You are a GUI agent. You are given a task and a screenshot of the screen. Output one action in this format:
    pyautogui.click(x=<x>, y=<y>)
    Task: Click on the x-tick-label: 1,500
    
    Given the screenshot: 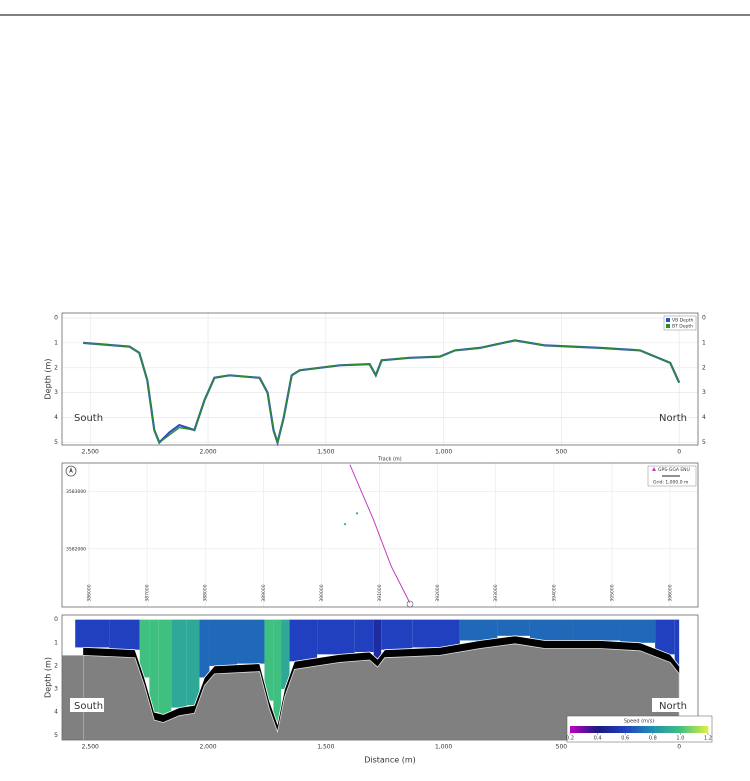 What is the action you would take?
    pyautogui.click(x=325, y=452)
    